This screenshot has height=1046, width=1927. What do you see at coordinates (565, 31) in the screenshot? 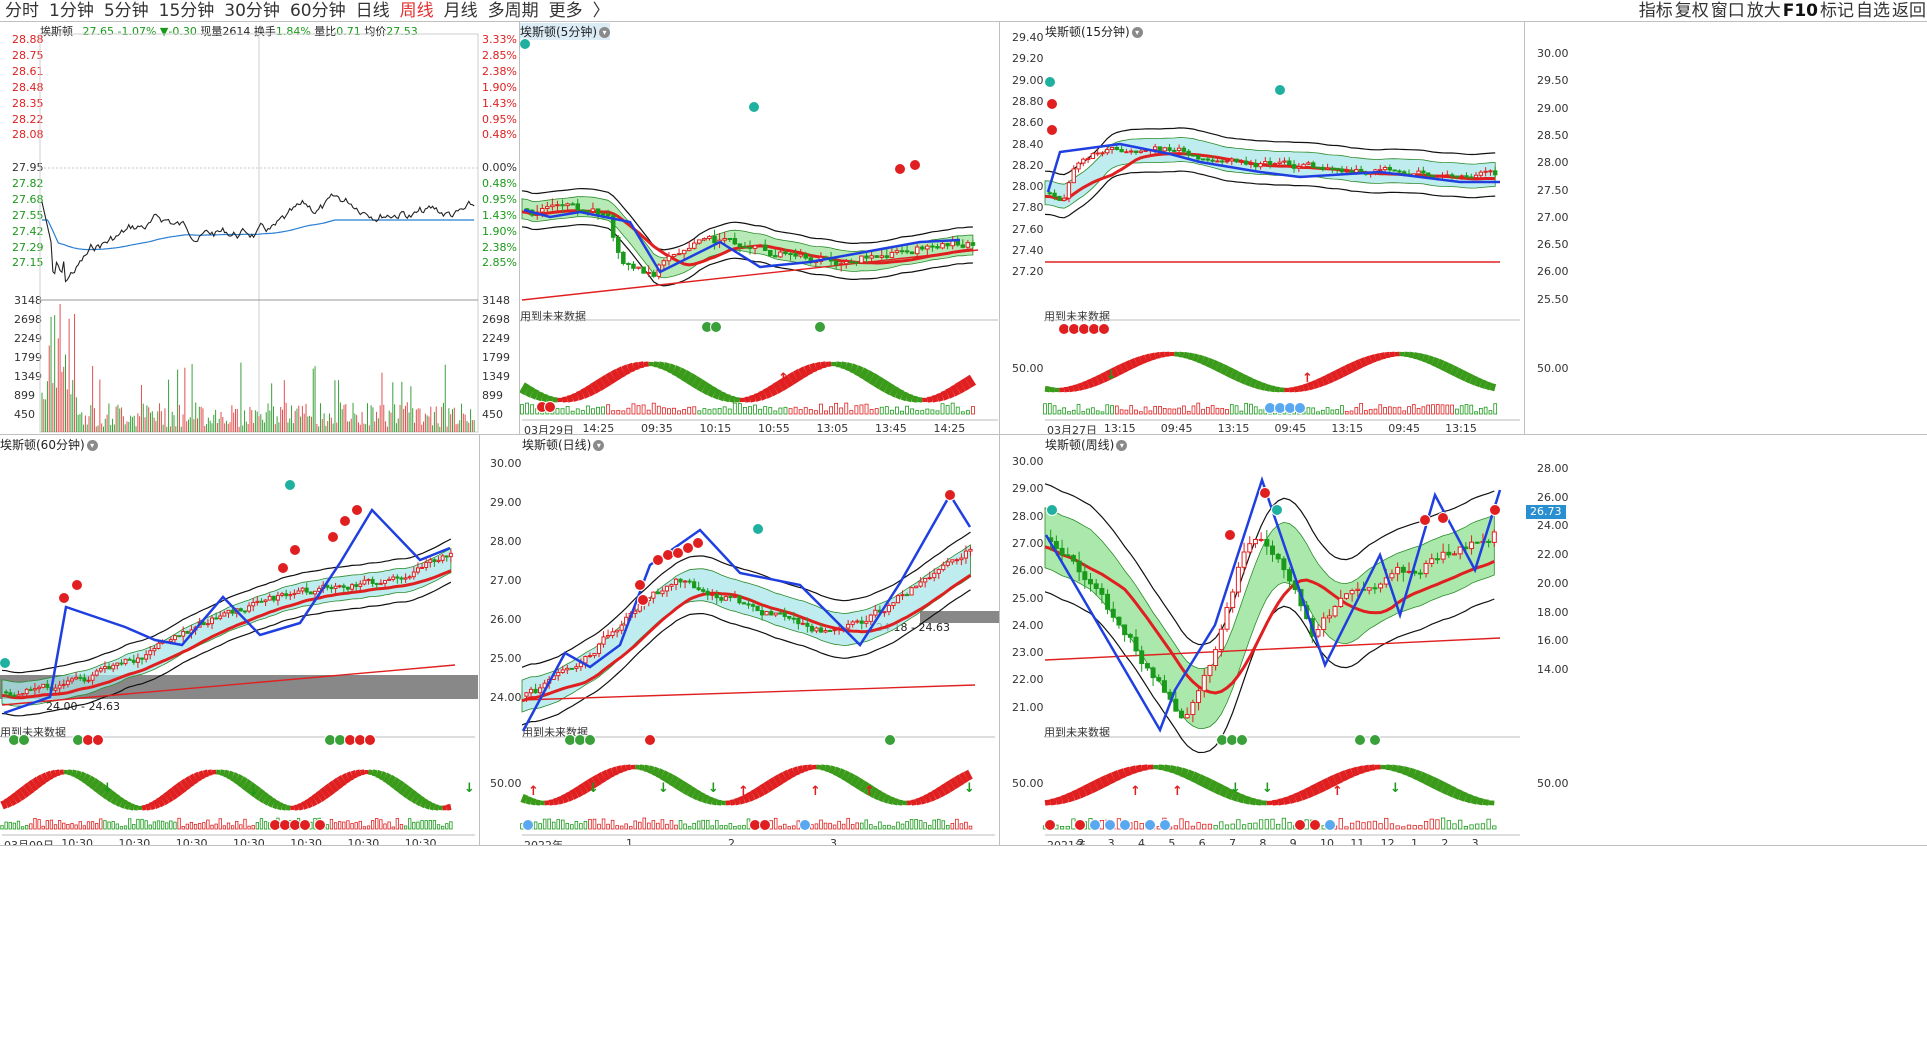
I see `panel-title: 埃斯顿(5分钟) ▾` at bounding box center [565, 31].